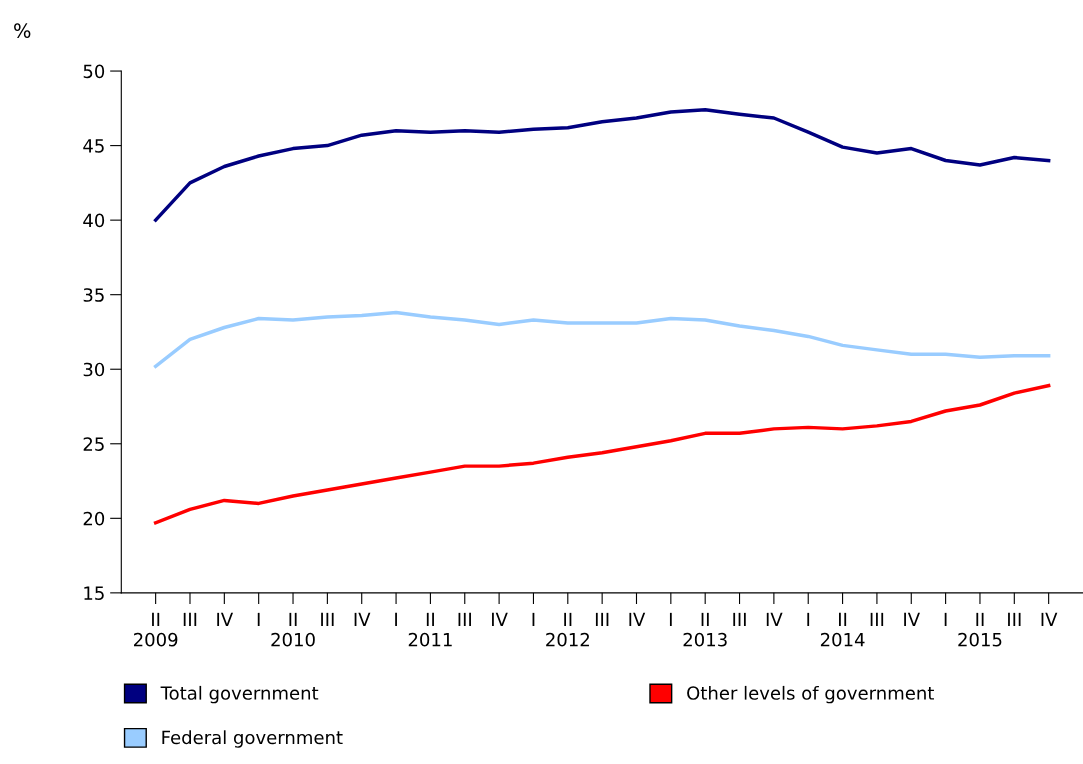 The image size is (1083, 764). I want to click on legend-label: Other levels of government, so click(810, 694).